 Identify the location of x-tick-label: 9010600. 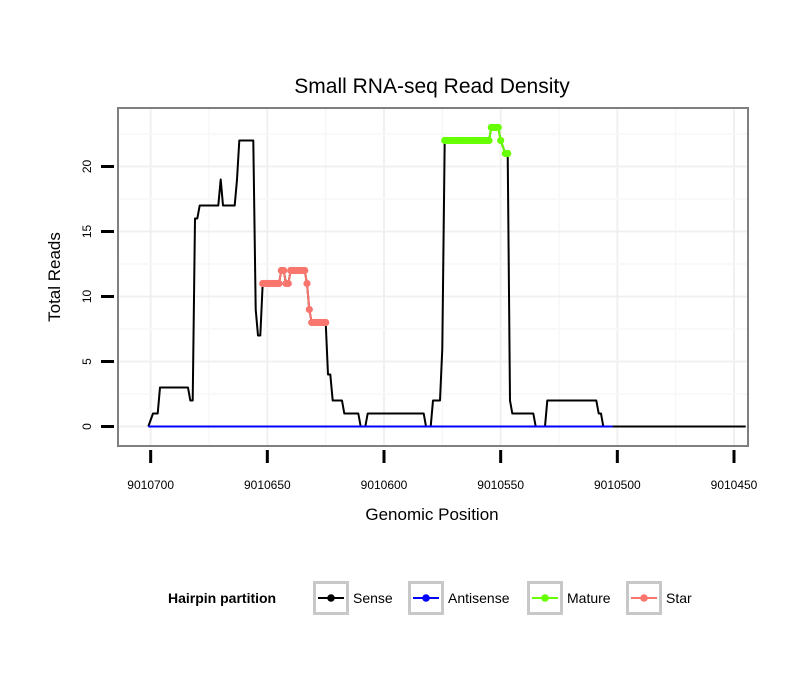
(384, 485).